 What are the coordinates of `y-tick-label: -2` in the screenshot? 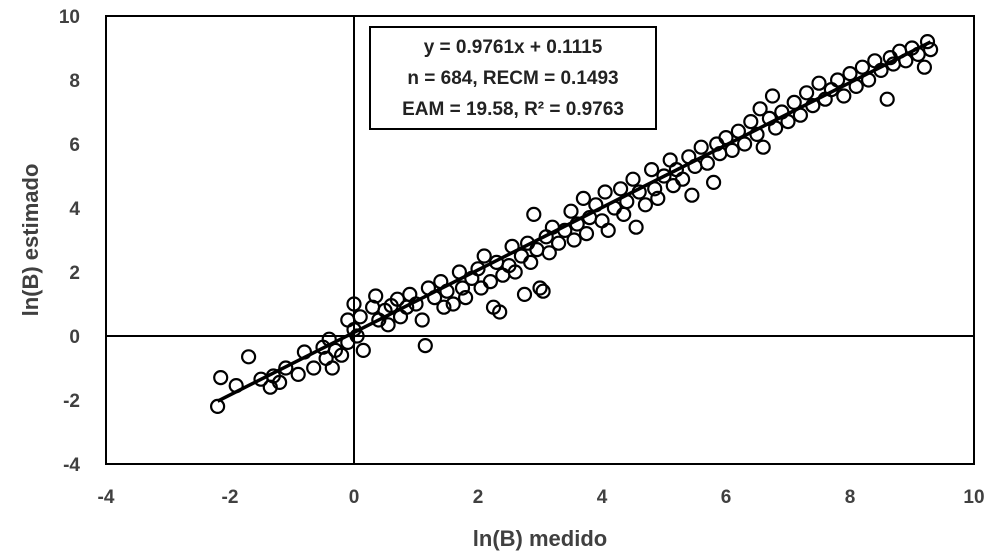 It's located at (71, 401).